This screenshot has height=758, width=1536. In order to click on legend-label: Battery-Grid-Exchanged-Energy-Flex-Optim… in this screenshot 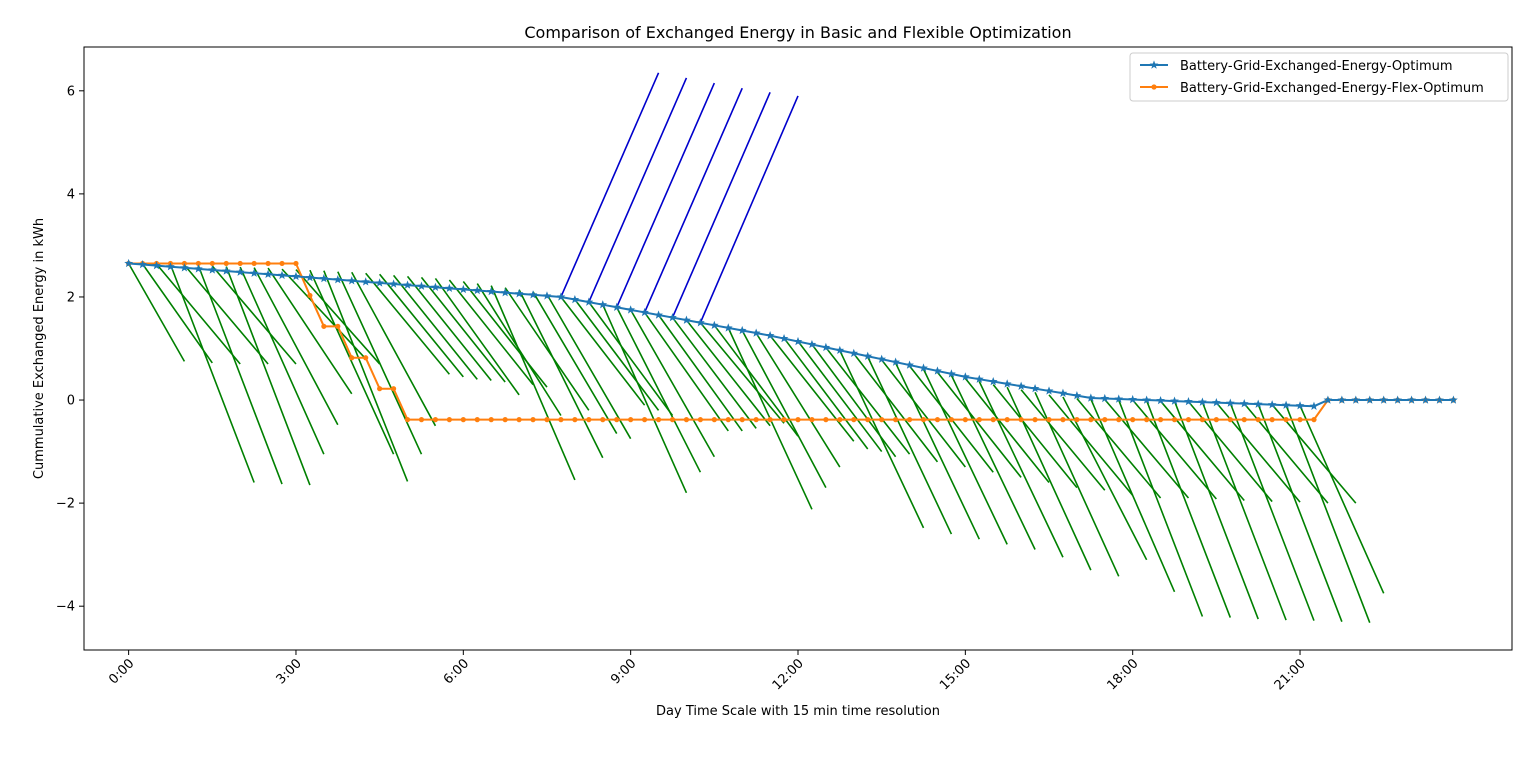, I will do `click(1332, 88)`.